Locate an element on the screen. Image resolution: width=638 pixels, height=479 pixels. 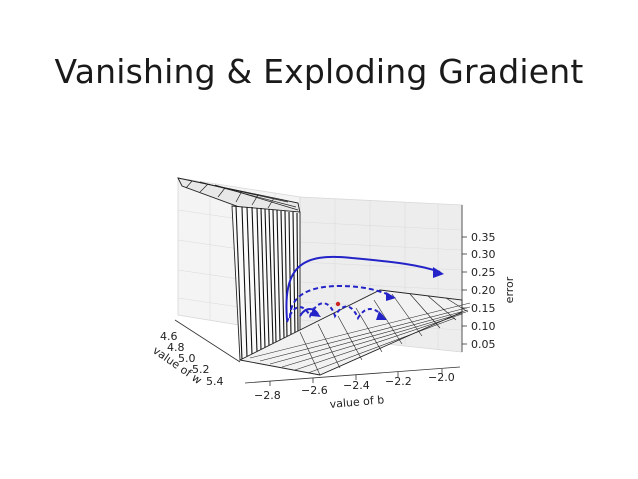
b-tick-neg2.2: −2.2 is located at coordinates (398, 381).